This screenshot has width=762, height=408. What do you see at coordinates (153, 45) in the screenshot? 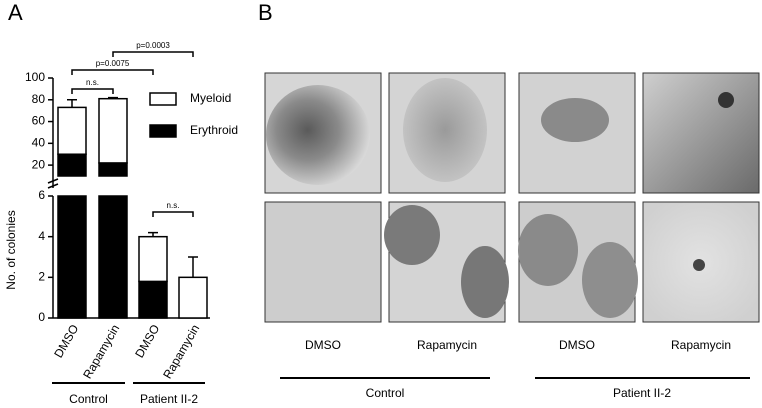
I see `significance-label: p=0.0003` at bounding box center [153, 45].